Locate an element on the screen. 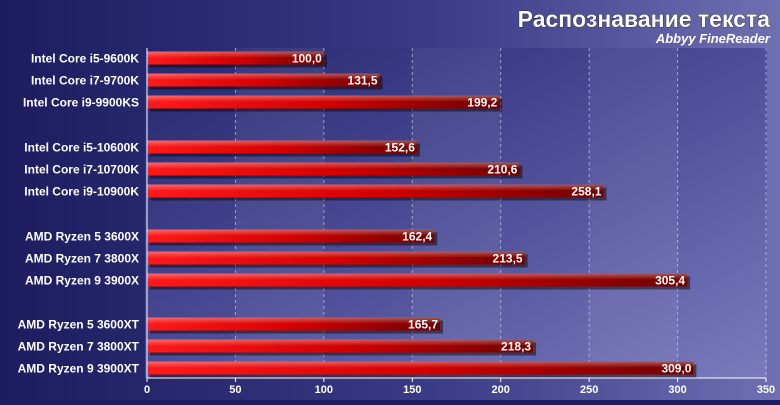 This screenshot has height=405, width=780. category-label: Intel Core i9-9900KS is located at coordinates (81, 103).